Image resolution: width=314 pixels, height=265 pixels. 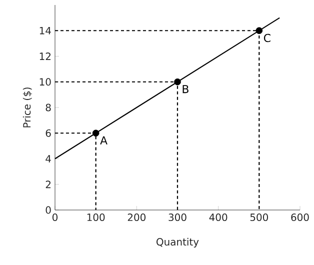 I want to click on y-tick-label: 8, so click(x=48, y=108).